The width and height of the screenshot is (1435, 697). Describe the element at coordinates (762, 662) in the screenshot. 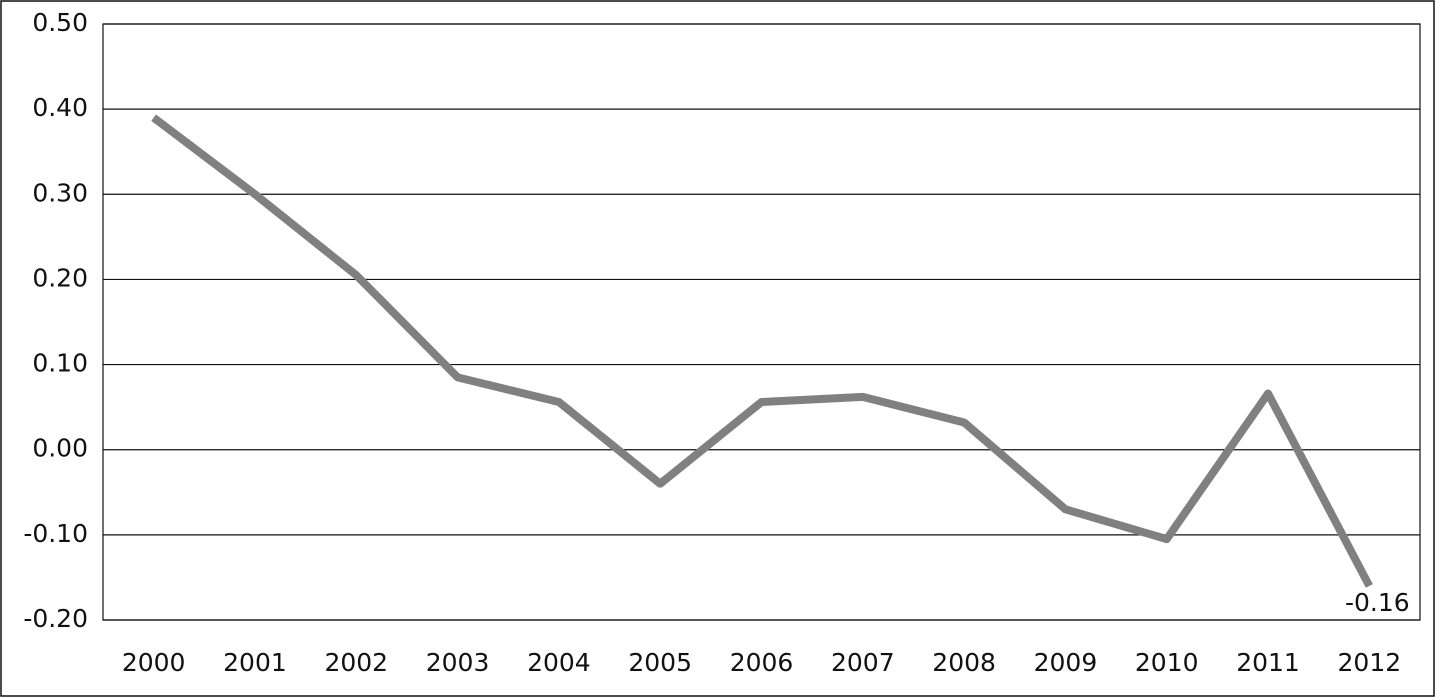

I see `x-tick-label: 2006` at that location.